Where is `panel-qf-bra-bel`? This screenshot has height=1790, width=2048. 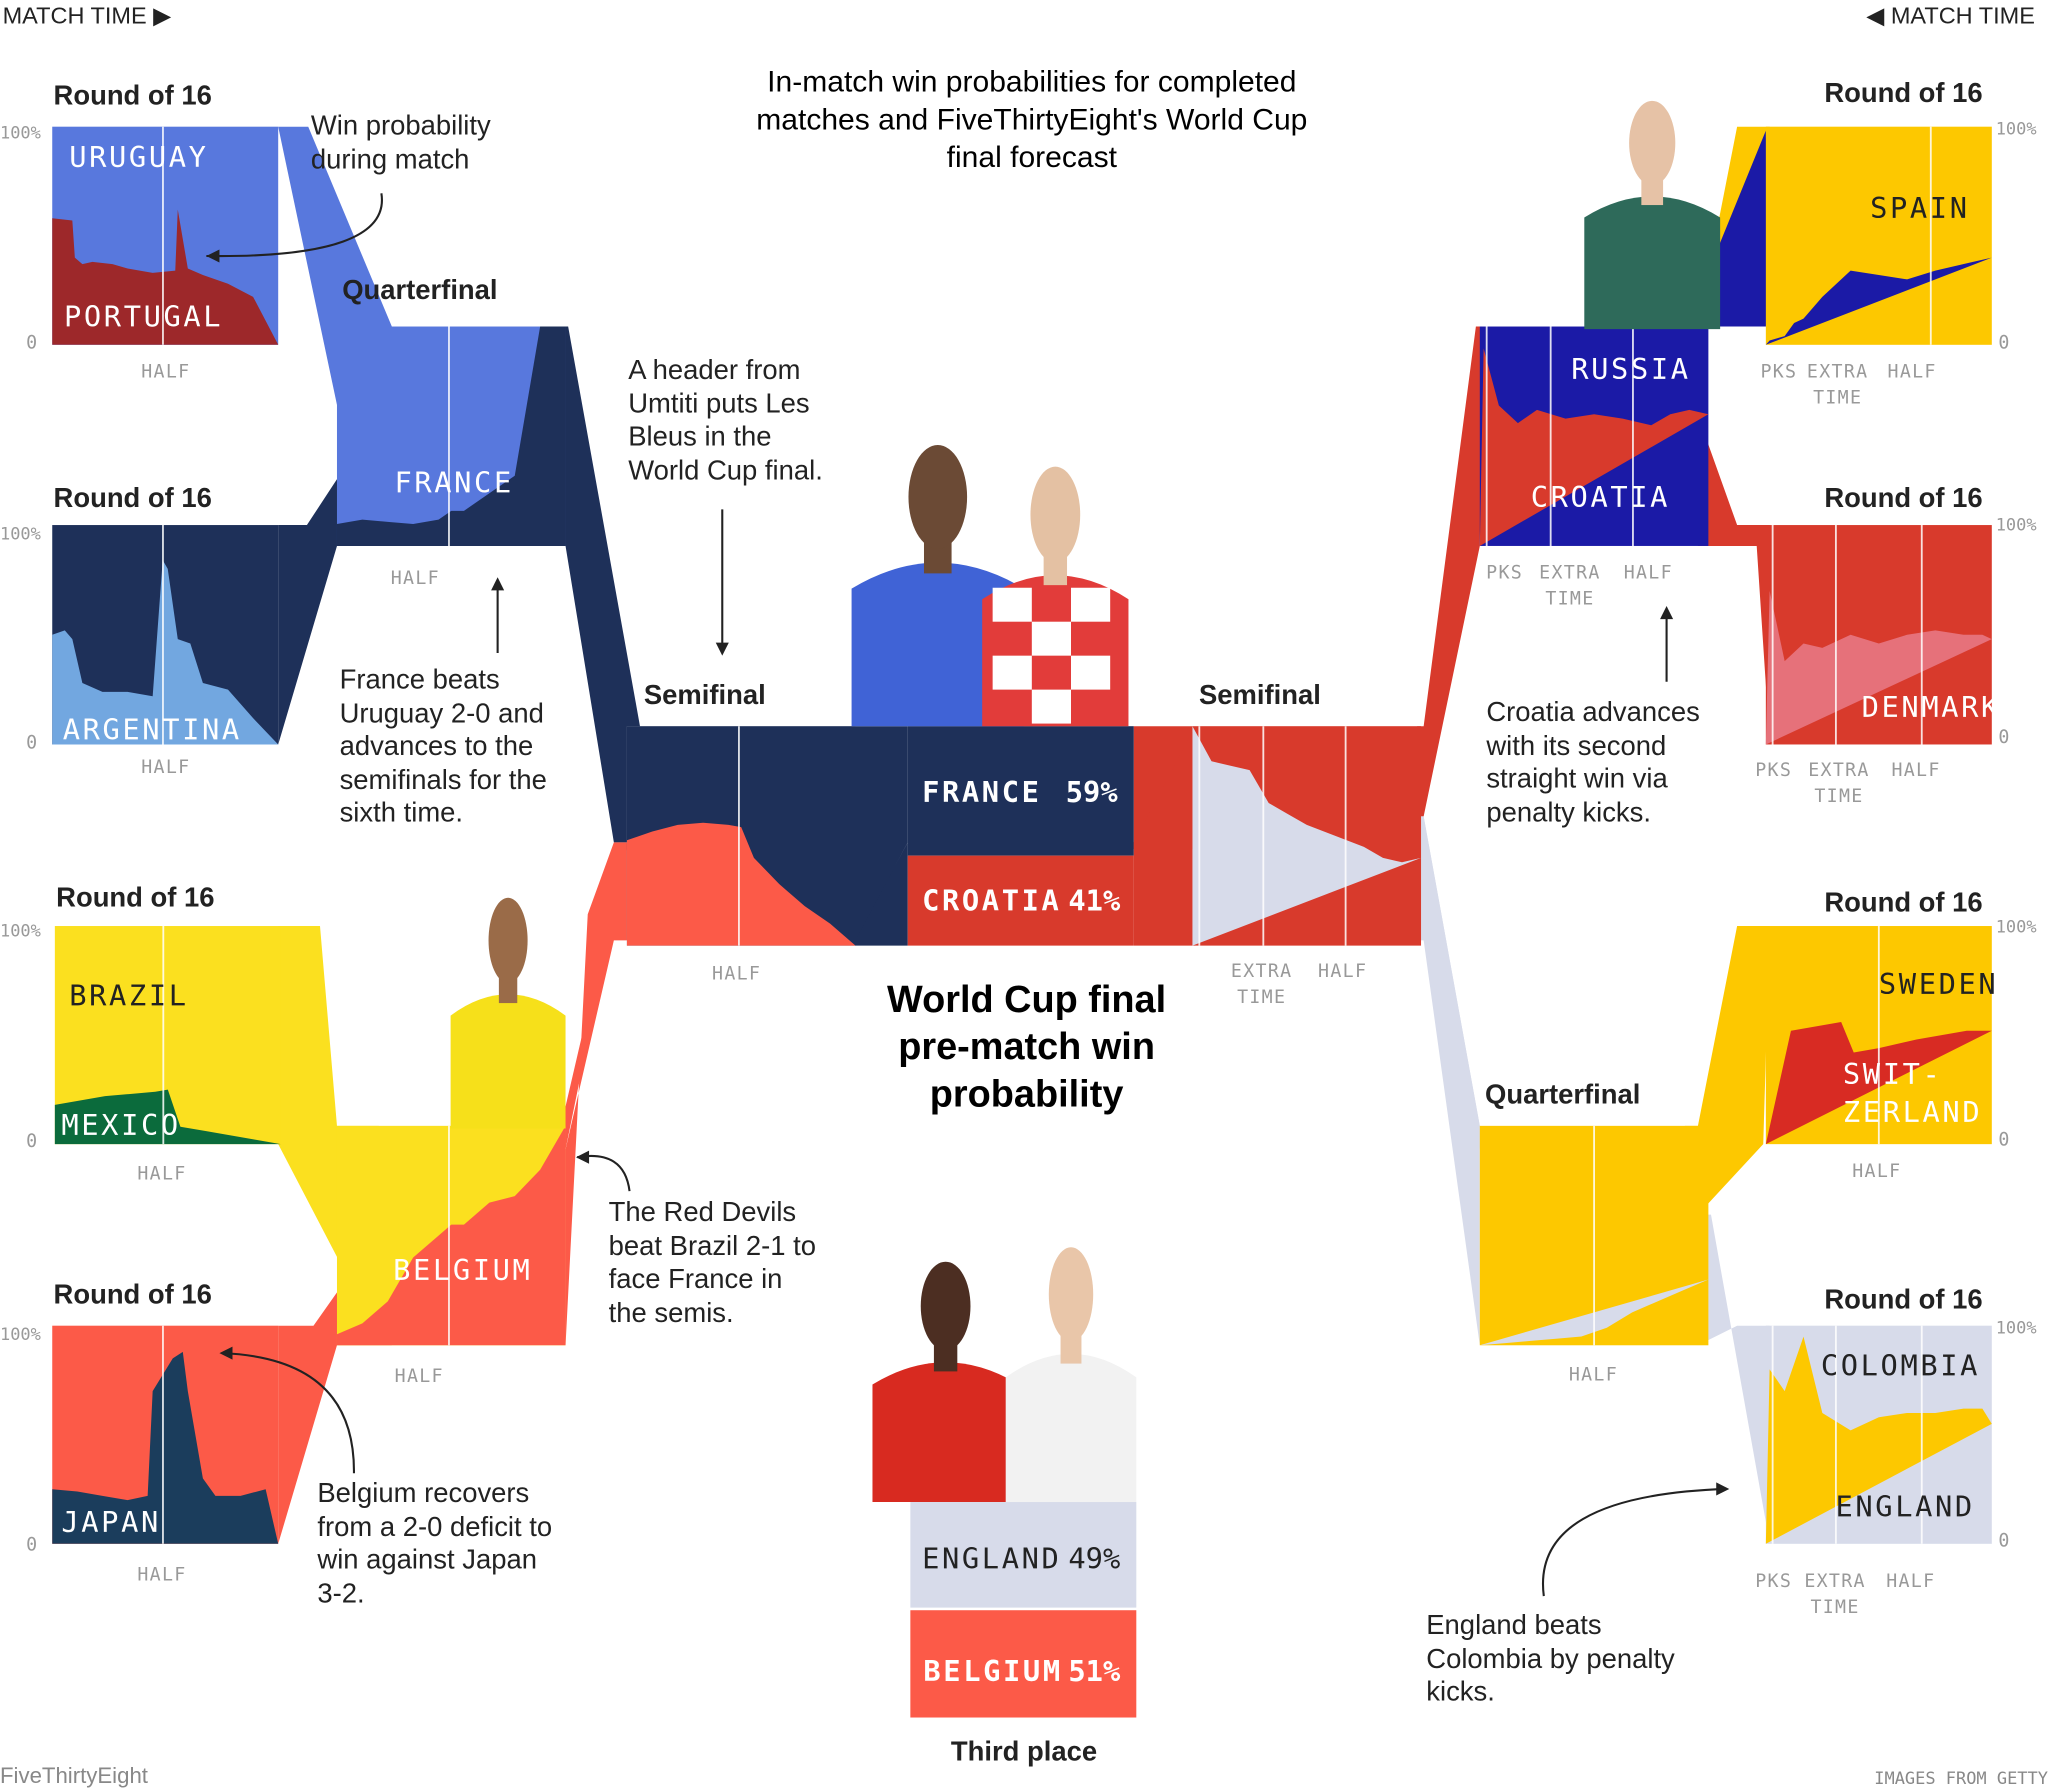
panel-qf-bra-bel is located at coordinates (451, 1235).